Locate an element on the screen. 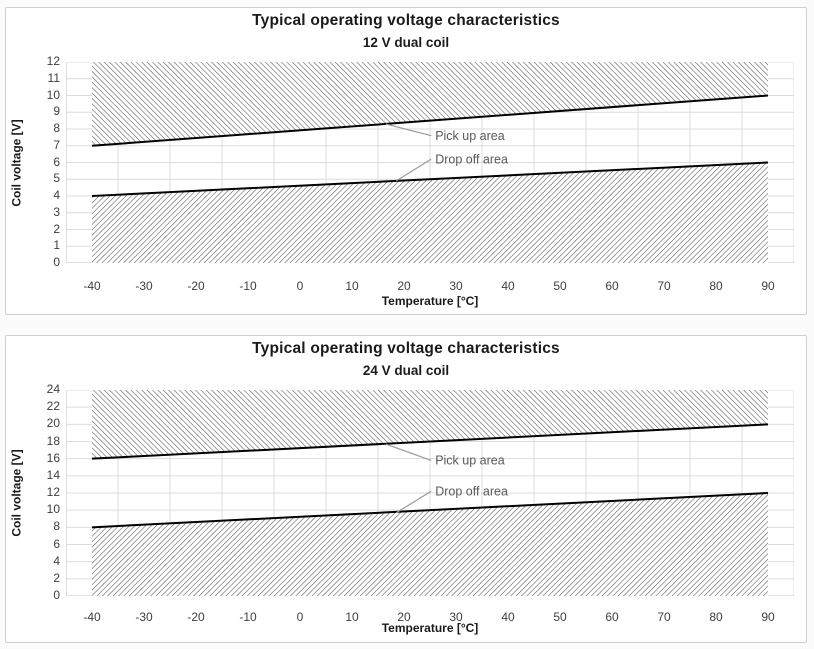 The height and width of the screenshot is (649, 814). y-tick-label: 9 is located at coordinates (56, 111).